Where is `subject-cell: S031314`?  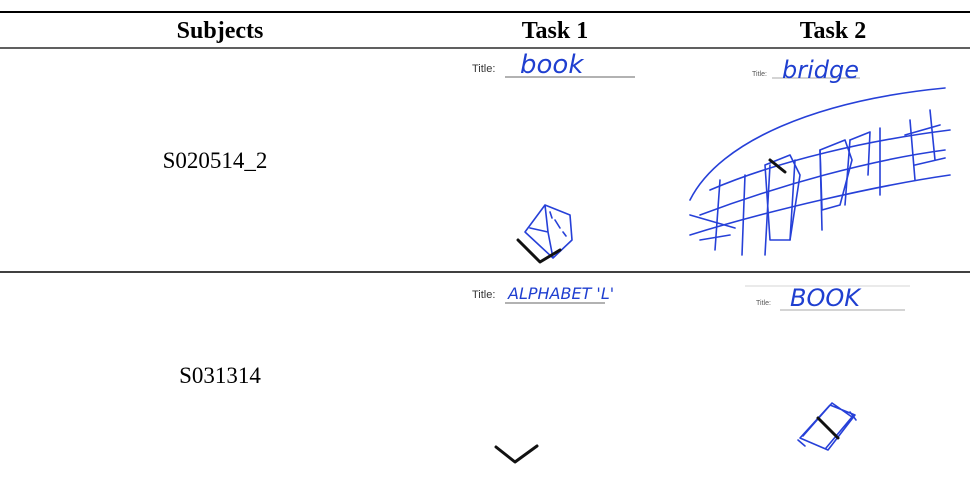 subject-cell: S031314 is located at coordinates (220, 375).